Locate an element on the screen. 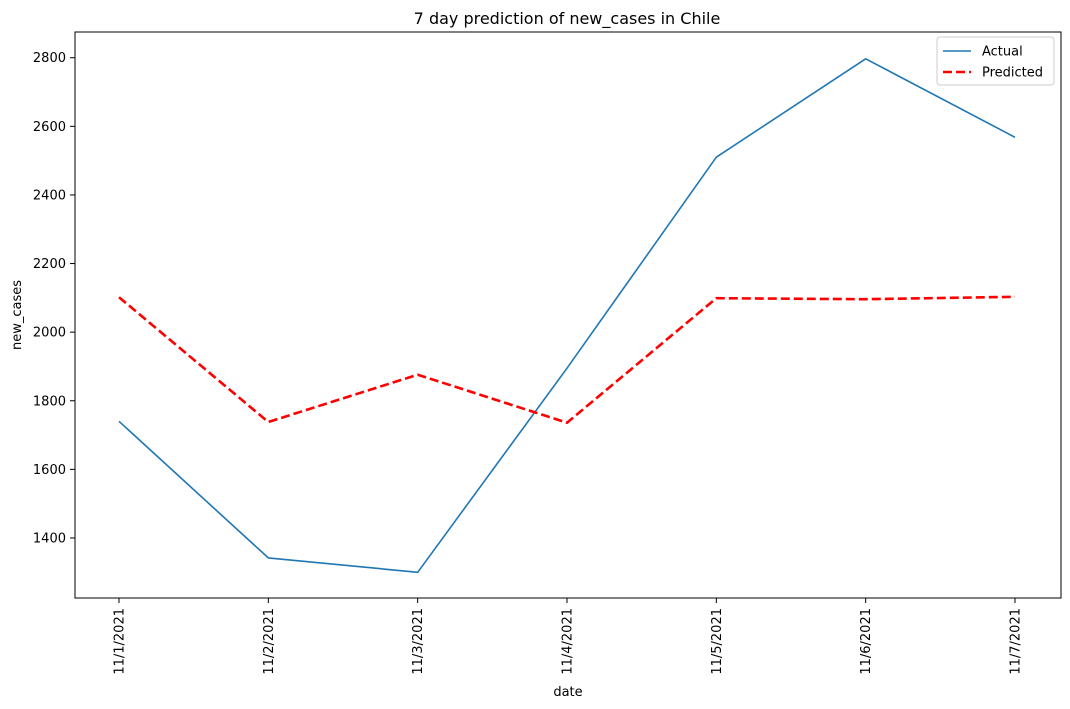  y-tick-label: 1400 is located at coordinates (49, 538).